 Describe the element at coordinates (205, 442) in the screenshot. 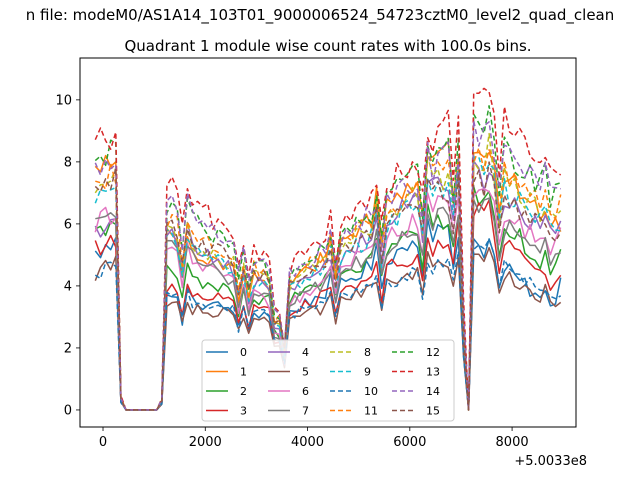

I see `x-tick-label: 2000` at that location.